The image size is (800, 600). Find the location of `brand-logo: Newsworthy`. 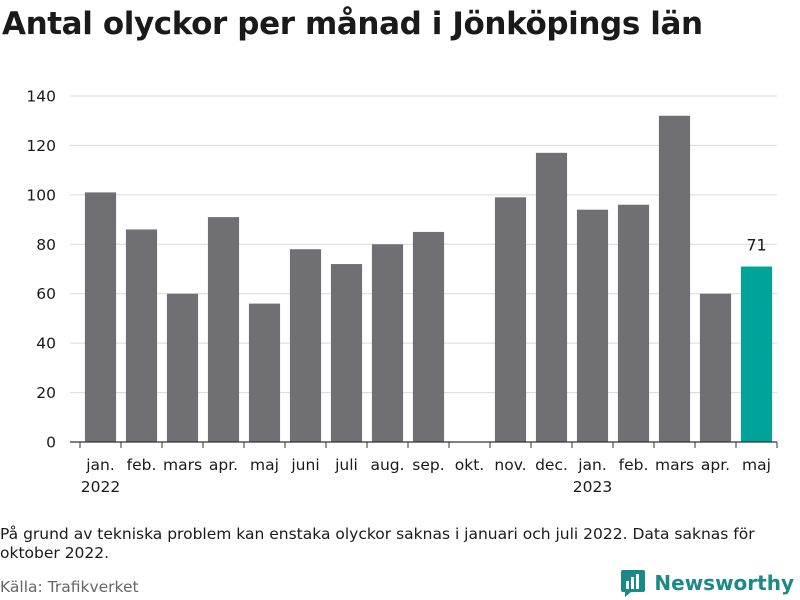

brand-logo: Newsworthy is located at coordinates (707, 583).